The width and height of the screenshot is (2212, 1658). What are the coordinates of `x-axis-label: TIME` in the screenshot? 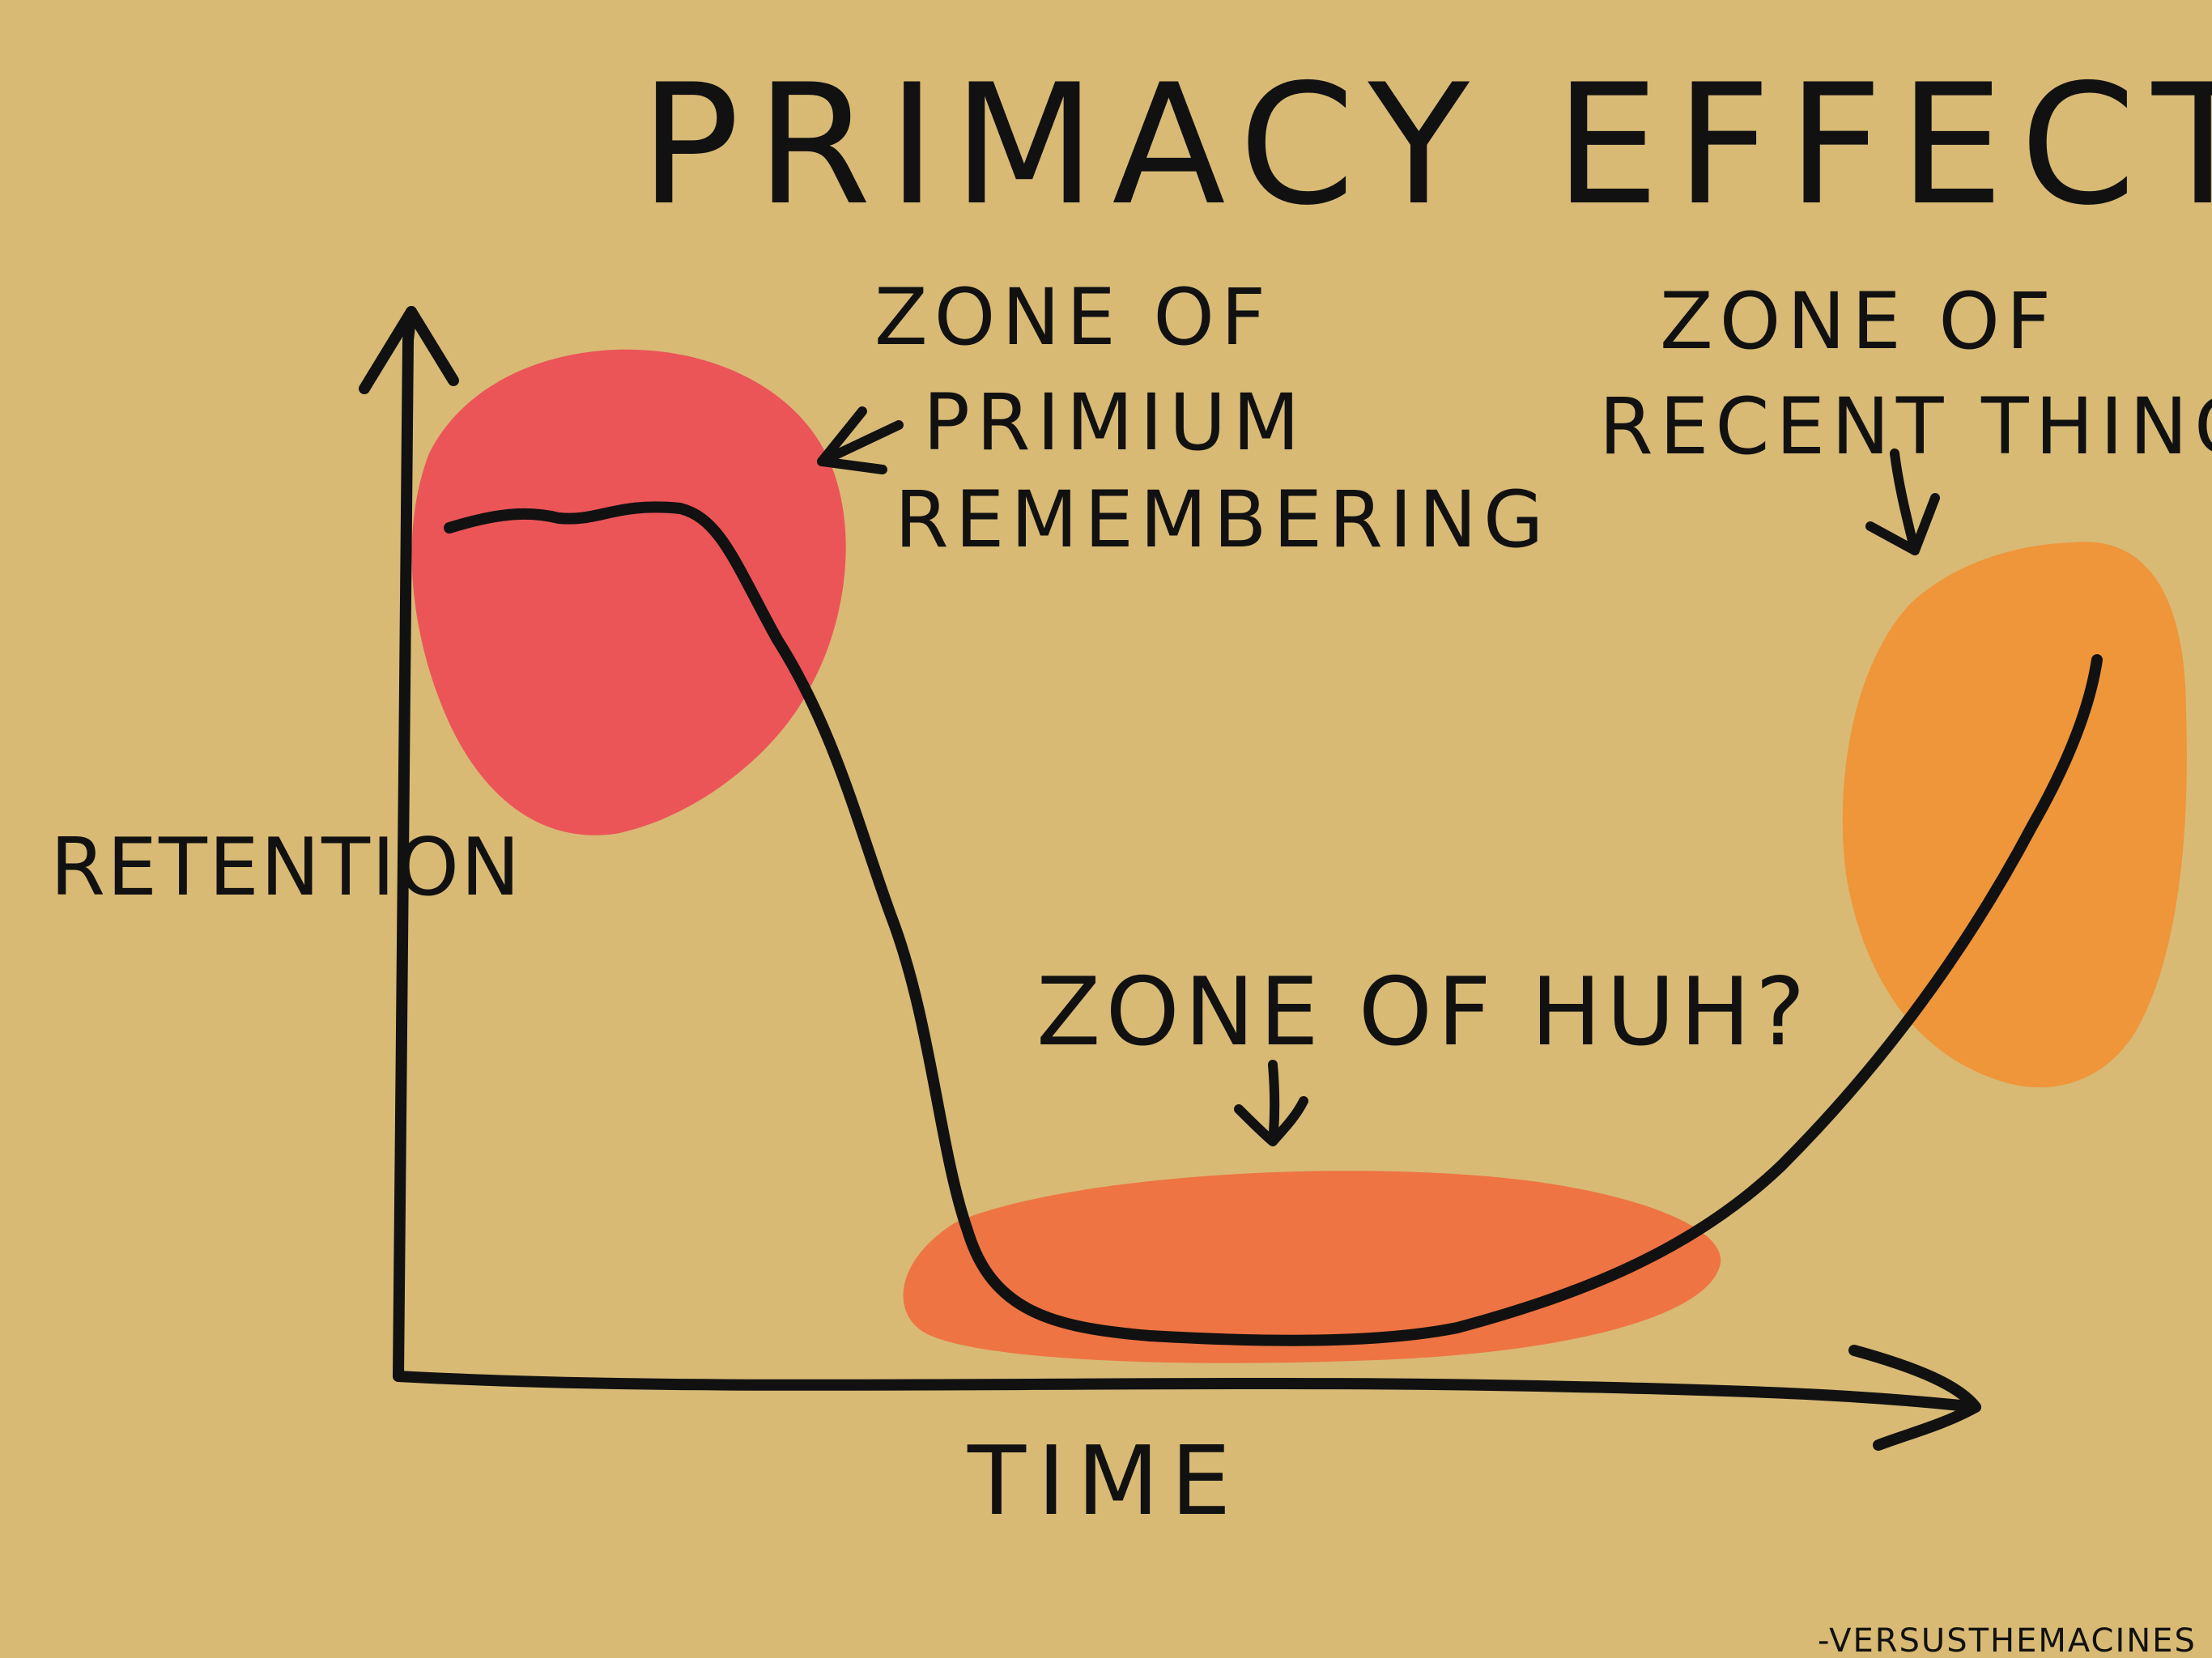 It's located at (1104, 1481).